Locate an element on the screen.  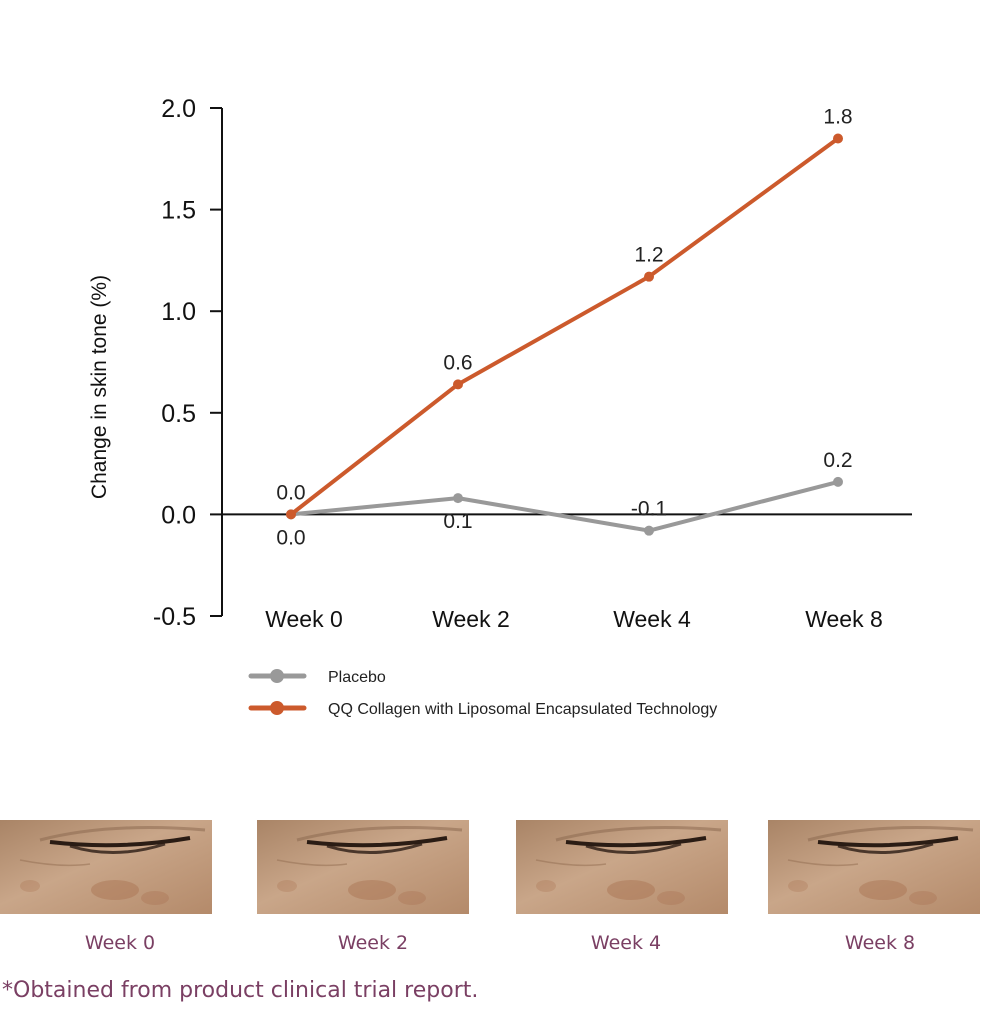
data-label: 0.2 is located at coordinates (837, 460).